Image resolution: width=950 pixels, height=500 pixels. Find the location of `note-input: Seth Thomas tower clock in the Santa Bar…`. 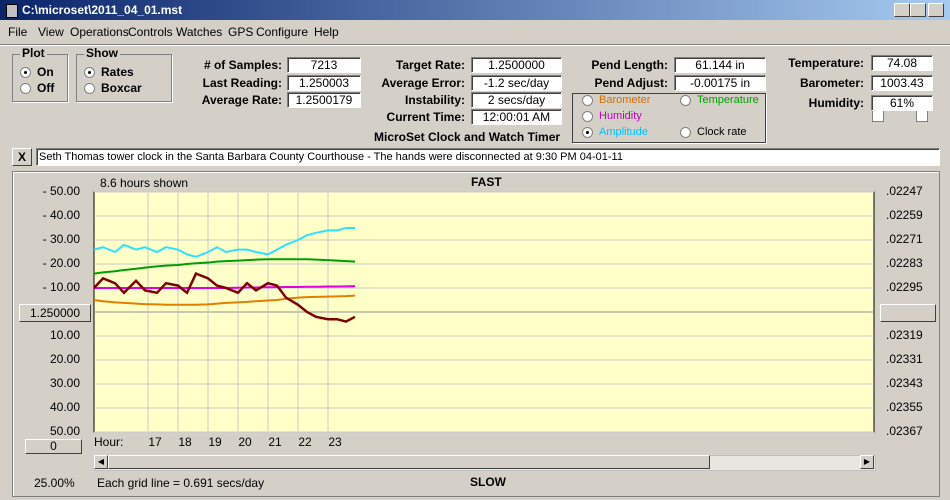

note-input: Seth Thomas tower clock in the Santa Bar… is located at coordinates (488, 157).